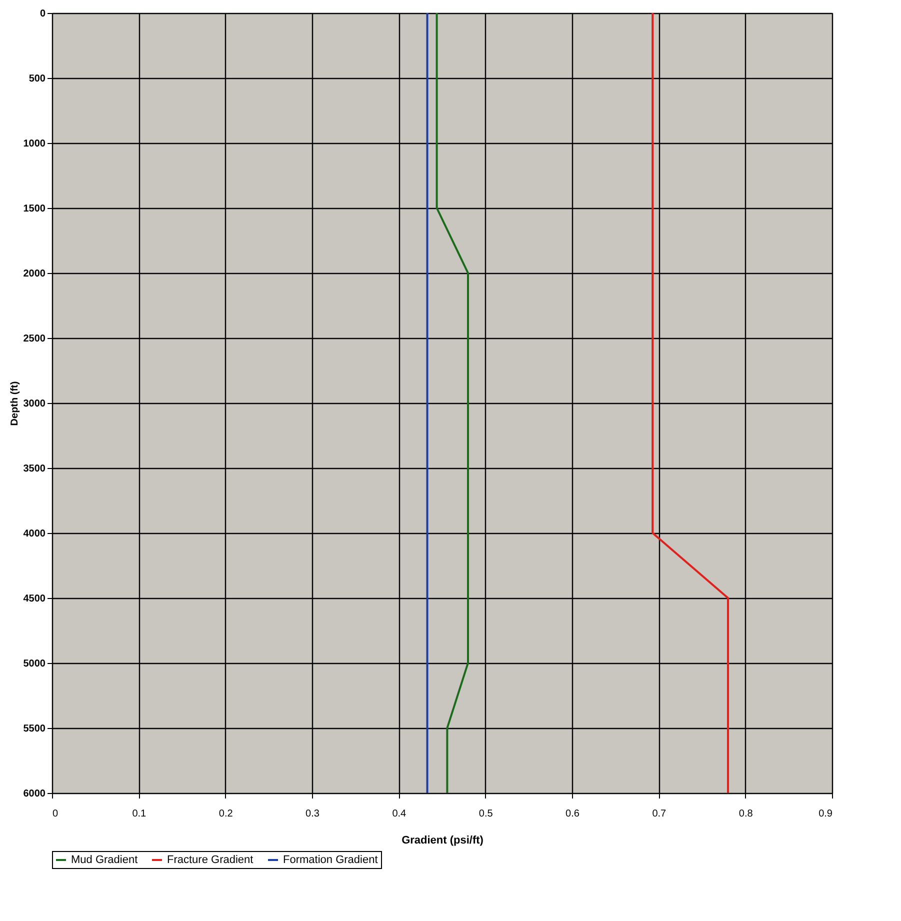  What do you see at coordinates (34, 599) in the screenshot?
I see `y-tick-label: 4500` at bounding box center [34, 599].